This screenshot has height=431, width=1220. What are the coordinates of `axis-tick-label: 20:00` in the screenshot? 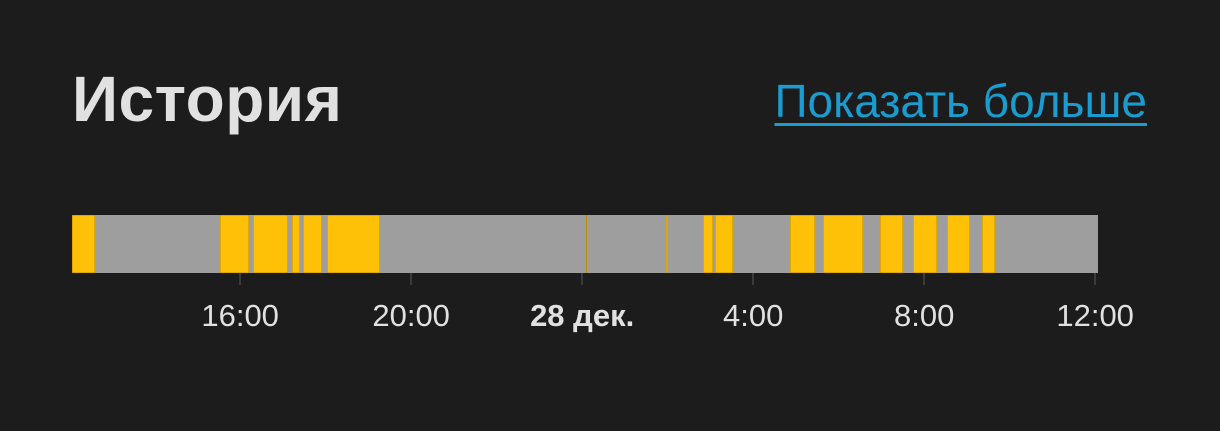 It's located at (411, 315).